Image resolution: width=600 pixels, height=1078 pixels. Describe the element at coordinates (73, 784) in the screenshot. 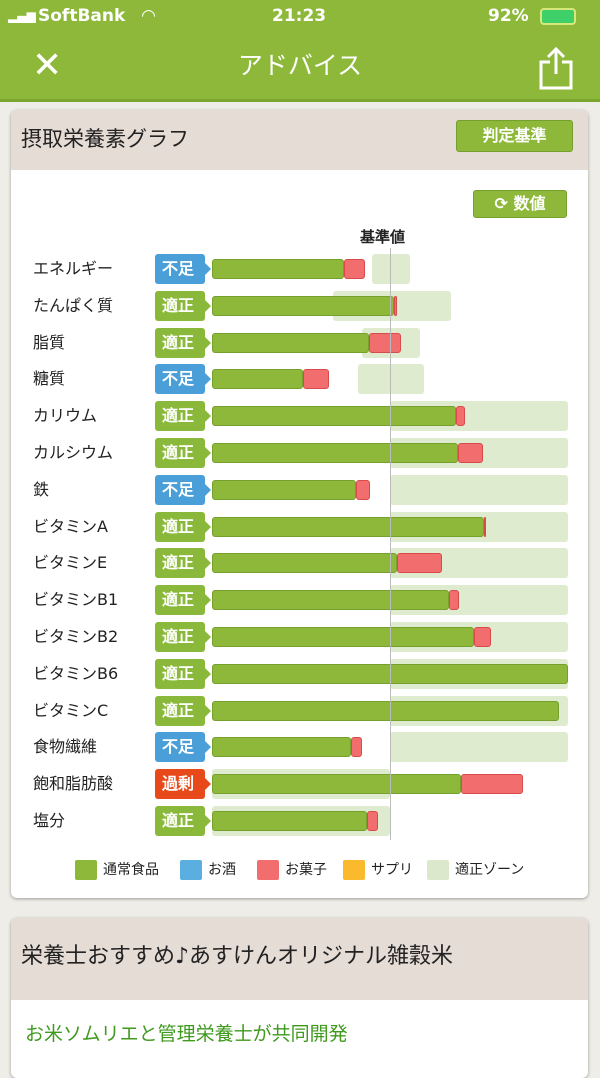

I see `nutrient-label: 飽和脂肪酸` at that location.